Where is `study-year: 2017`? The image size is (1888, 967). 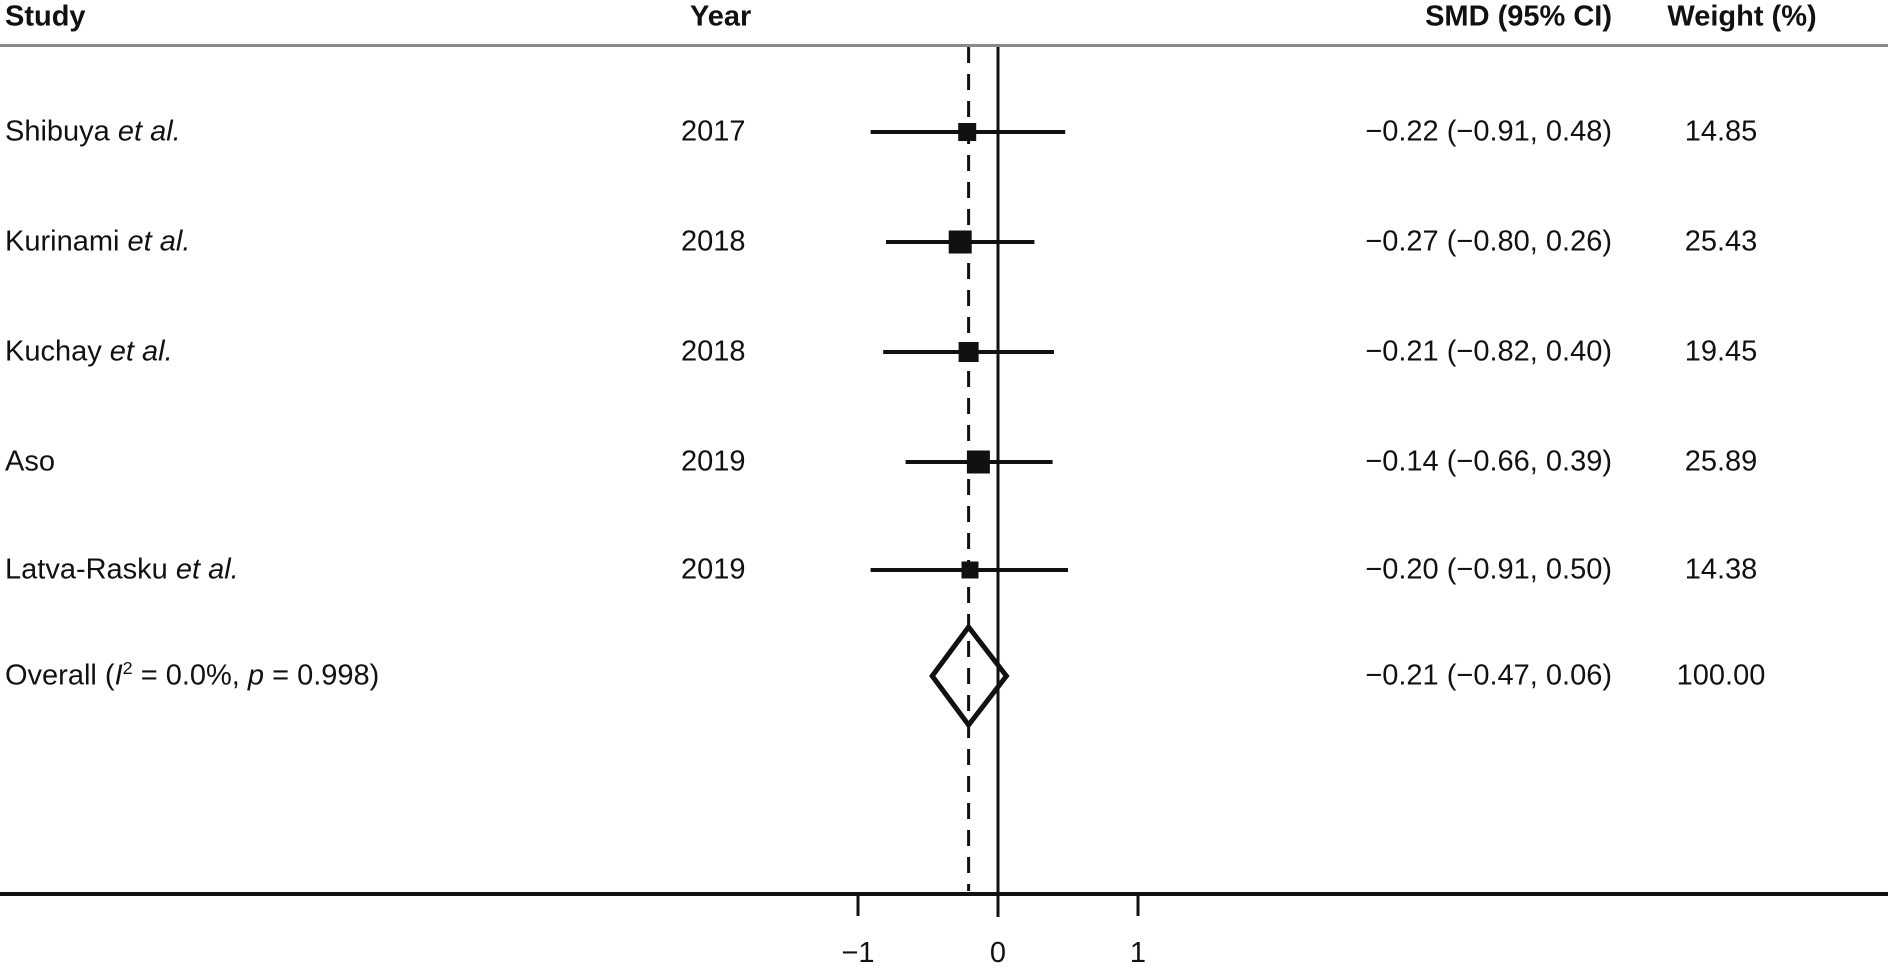
study-year: 2017 is located at coordinates (713, 131).